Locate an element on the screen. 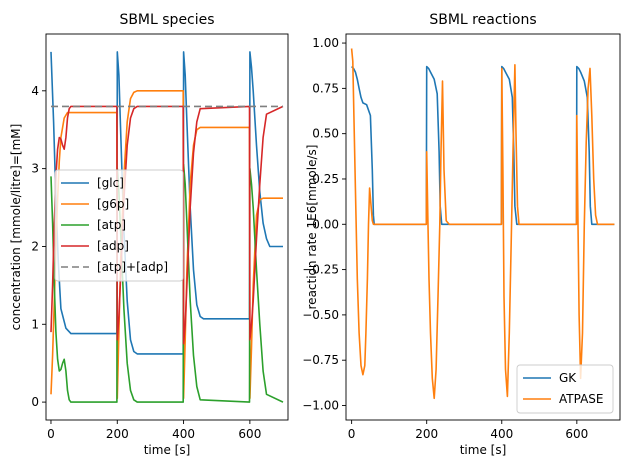 This screenshot has height=470, width=629. y-tick-label: 1 is located at coordinates (35, 324).